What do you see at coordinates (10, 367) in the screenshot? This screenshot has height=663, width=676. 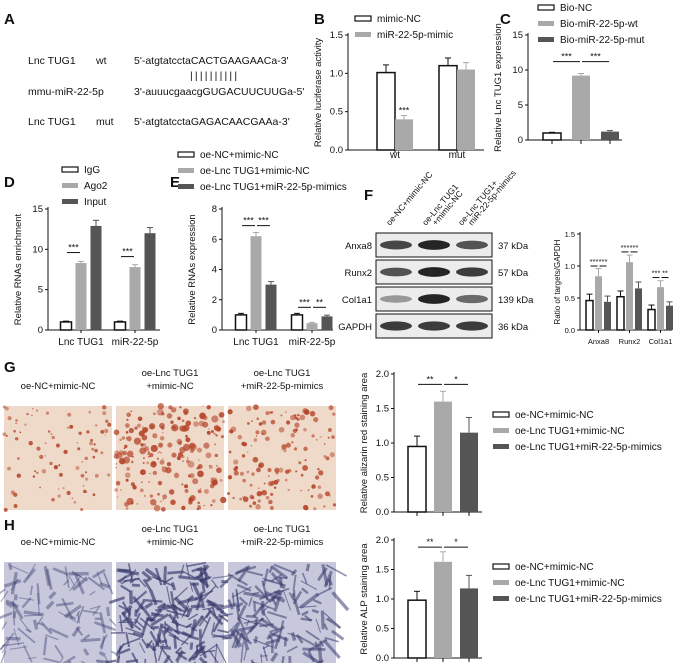 I see `panel-label-g: G` at bounding box center [10, 367].